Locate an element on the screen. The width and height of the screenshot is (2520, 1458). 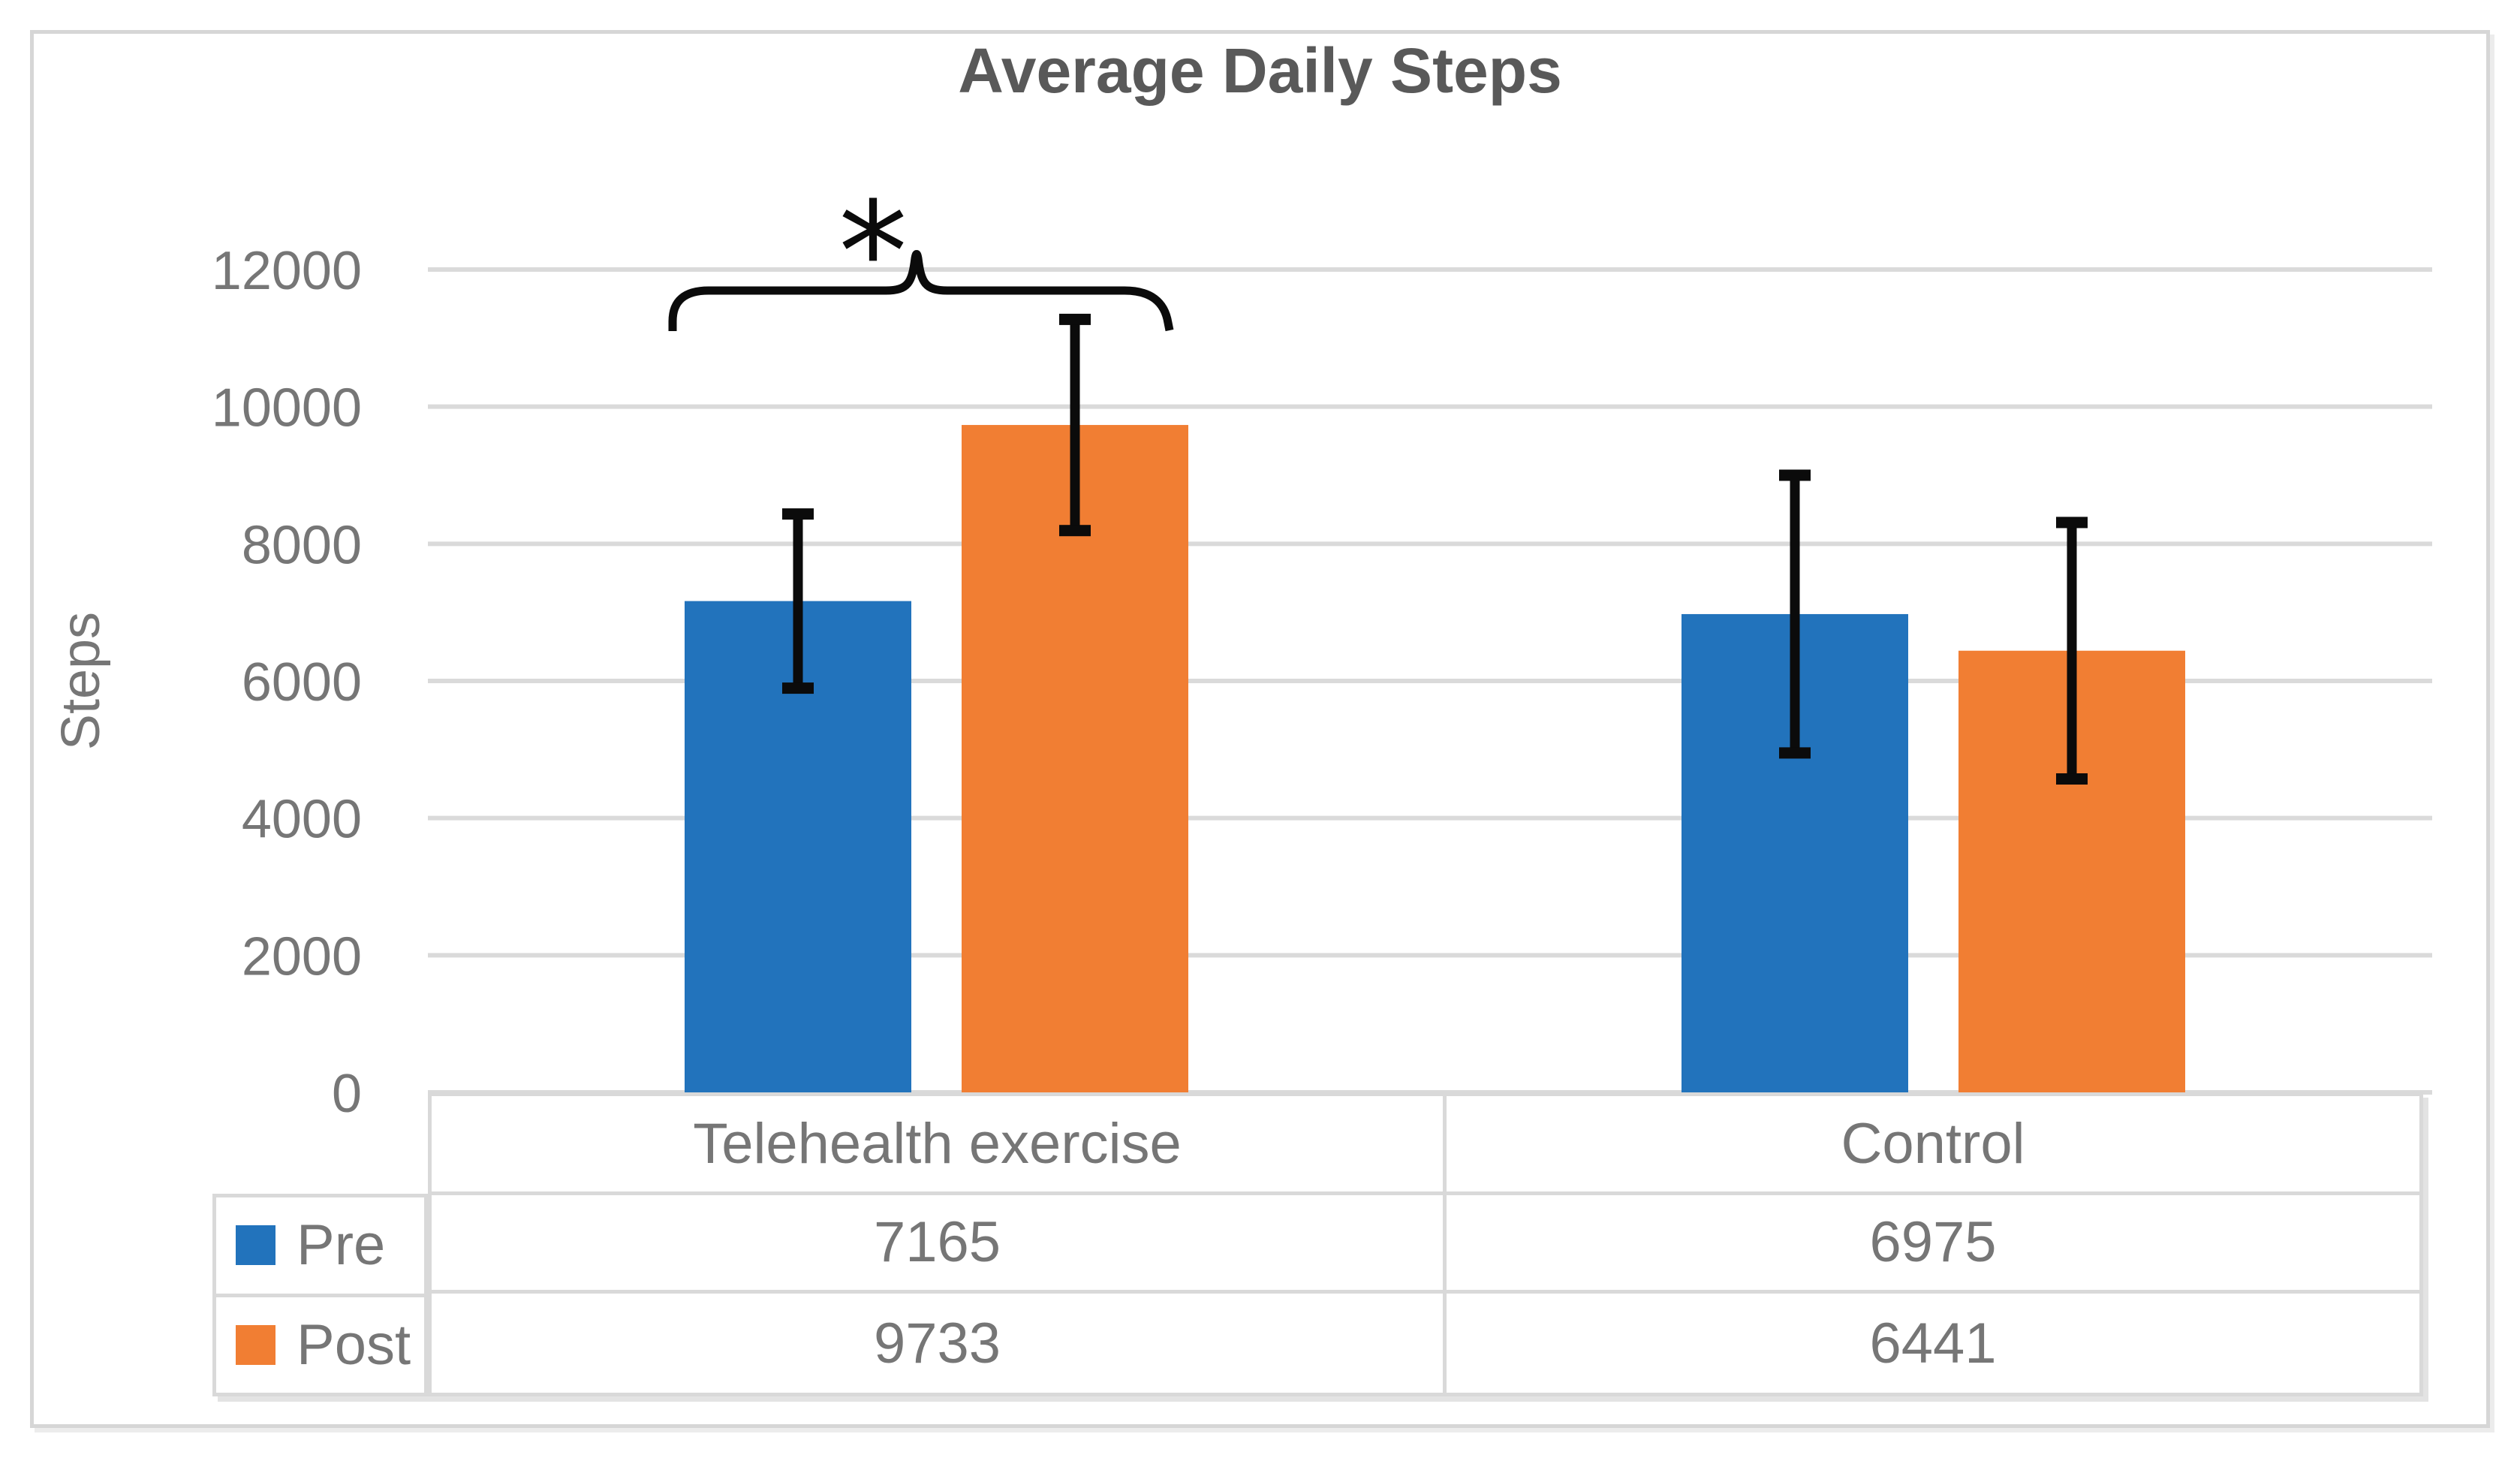
error-cap-high-pre-control is located at coordinates (1795, 475).